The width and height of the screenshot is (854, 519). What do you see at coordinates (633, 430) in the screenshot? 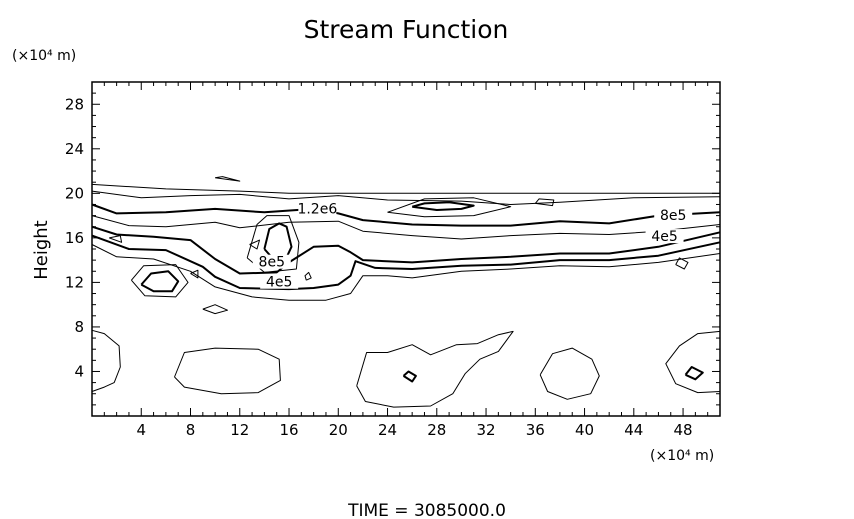
I see `x-tick-label: 44` at bounding box center [633, 430].